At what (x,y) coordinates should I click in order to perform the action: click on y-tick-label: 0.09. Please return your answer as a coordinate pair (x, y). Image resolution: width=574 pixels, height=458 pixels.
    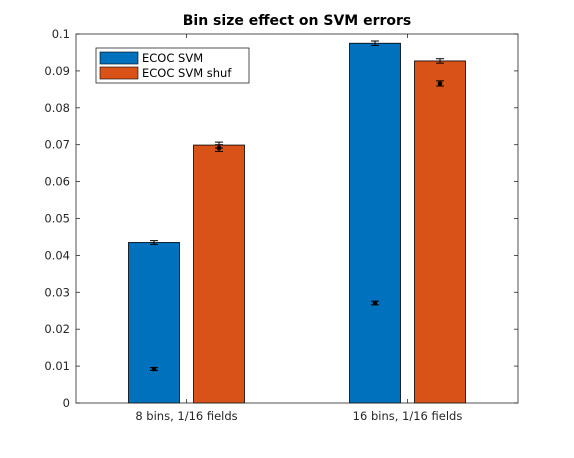
    Looking at the image, I should click on (57, 71).